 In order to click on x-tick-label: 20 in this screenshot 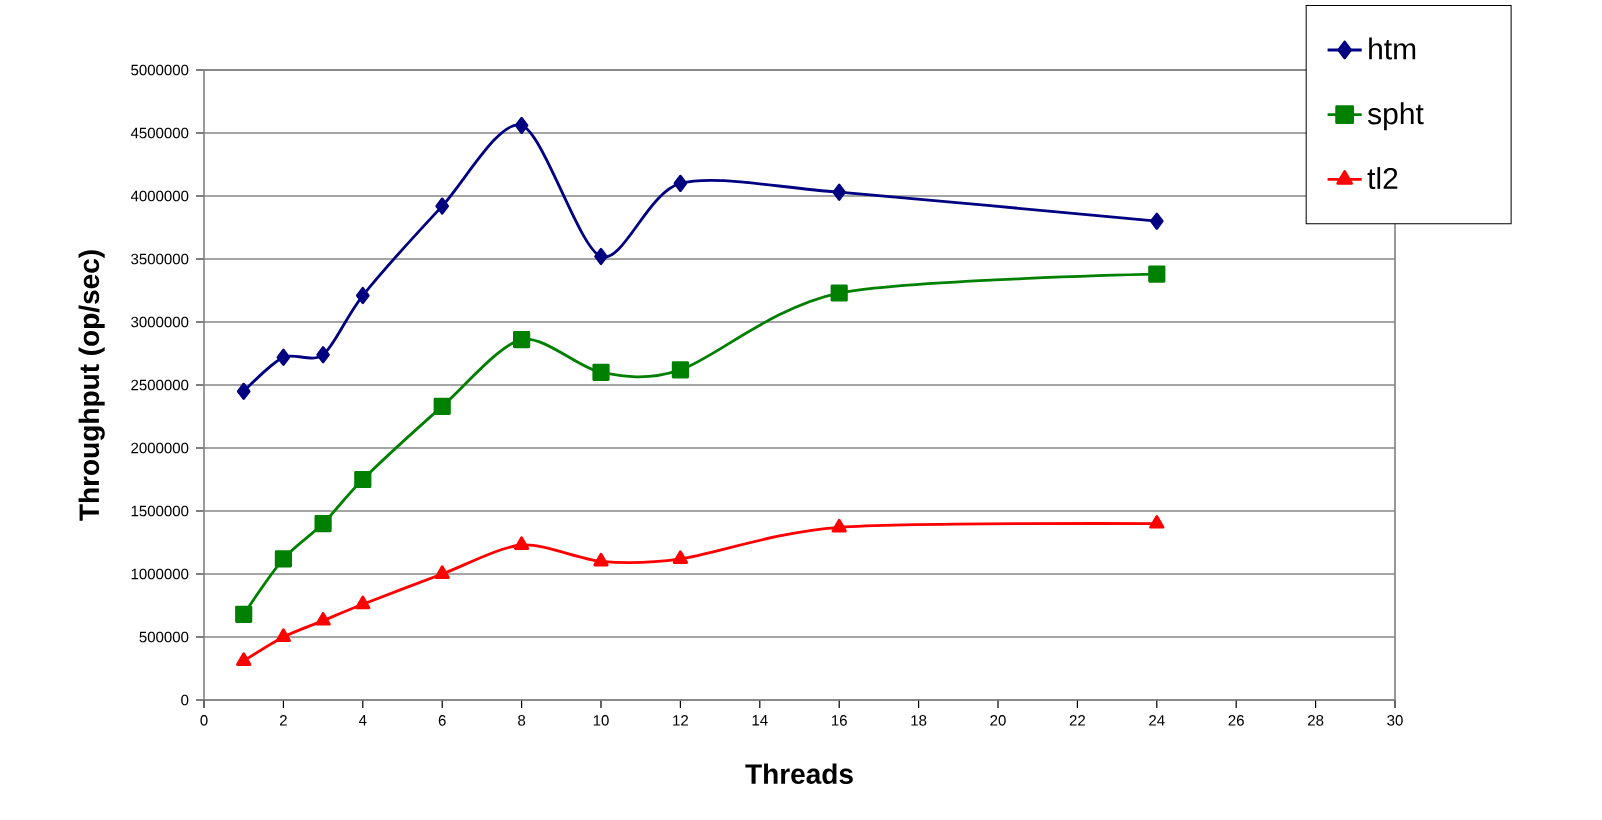, I will do `click(998, 720)`.